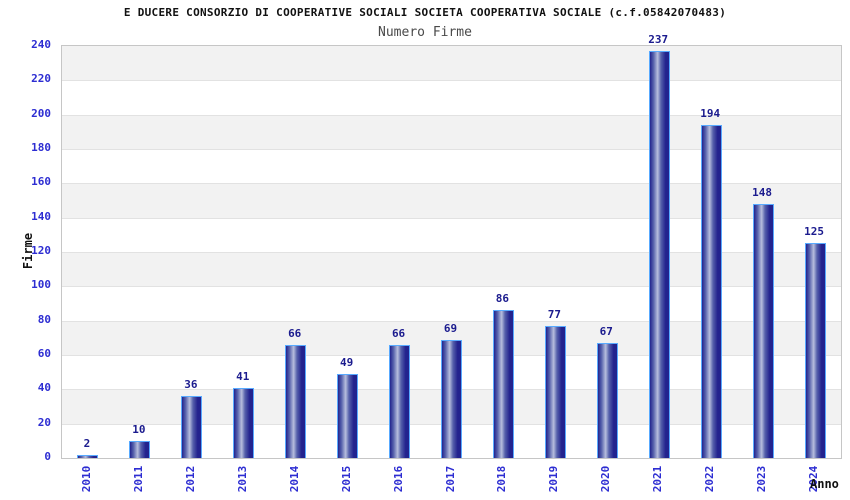 The width and height of the screenshot is (850, 500). I want to click on bar-value-label: 69, so click(450, 328).